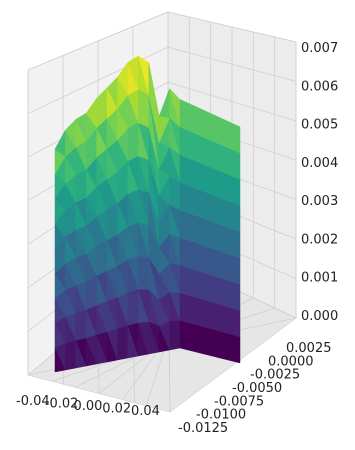  What do you see at coordinates (319, 163) in the screenshot?
I see `z-tick-label: 0.004` at bounding box center [319, 163].